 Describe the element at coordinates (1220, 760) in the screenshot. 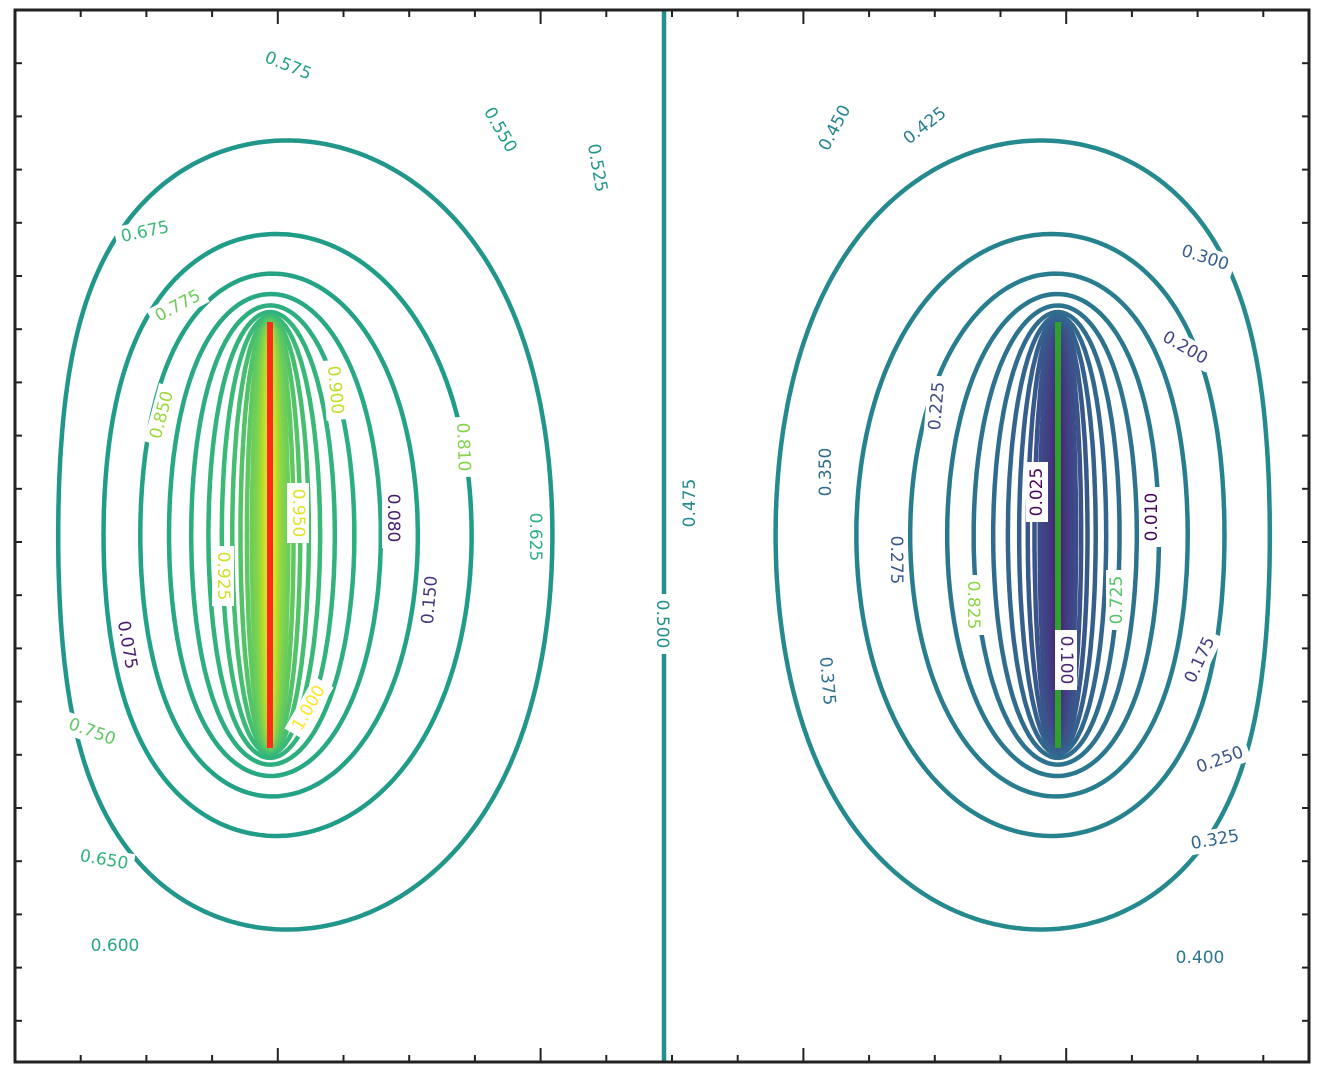

I see `contour-label: 0.250` at that location.